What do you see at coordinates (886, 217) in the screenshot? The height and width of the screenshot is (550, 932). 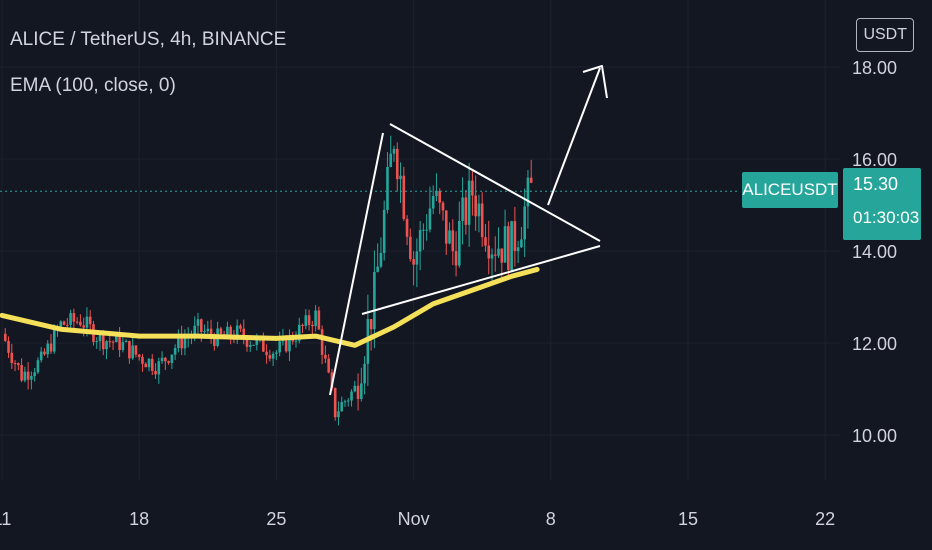 I see `bar-countdown: 01:30:03` at bounding box center [886, 217].